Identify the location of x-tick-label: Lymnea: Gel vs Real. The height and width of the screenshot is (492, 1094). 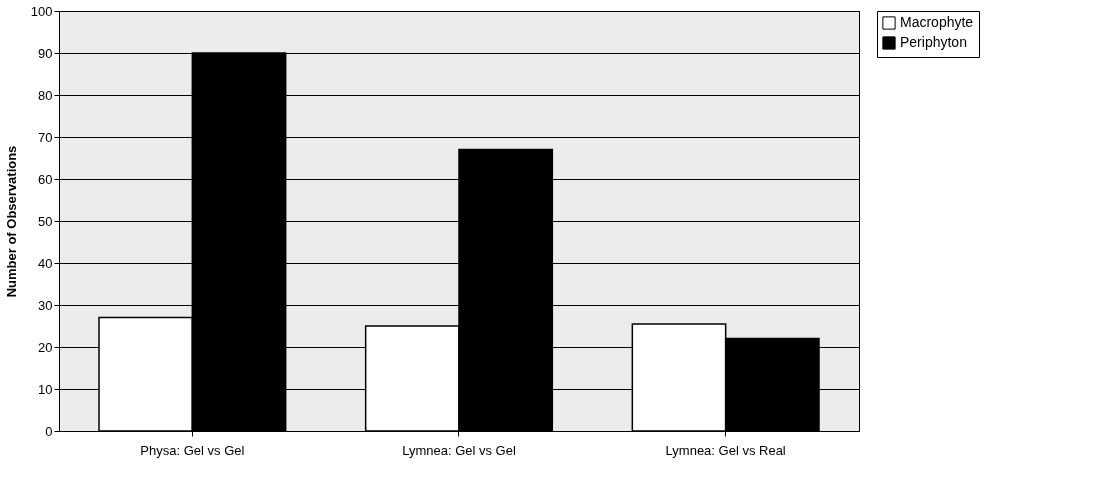
(725, 450).